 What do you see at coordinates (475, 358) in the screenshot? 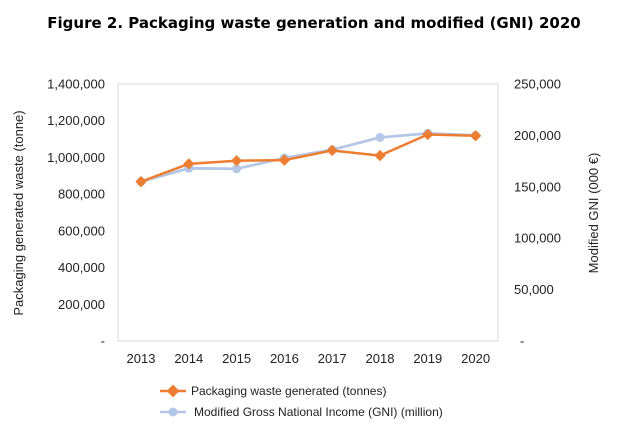
I see `x-tick-label: 2020` at bounding box center [475, 358].